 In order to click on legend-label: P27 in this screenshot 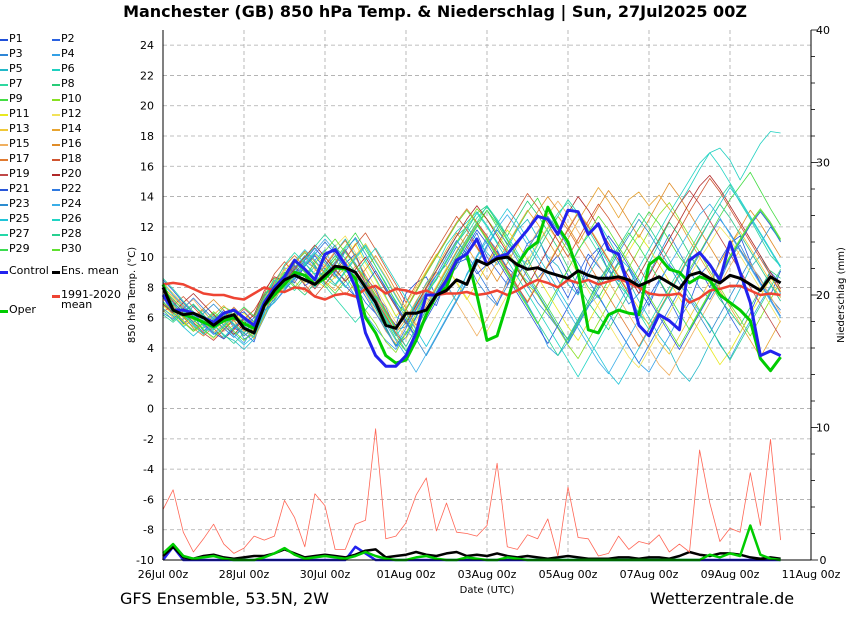, I will do `click(19, 233)`.